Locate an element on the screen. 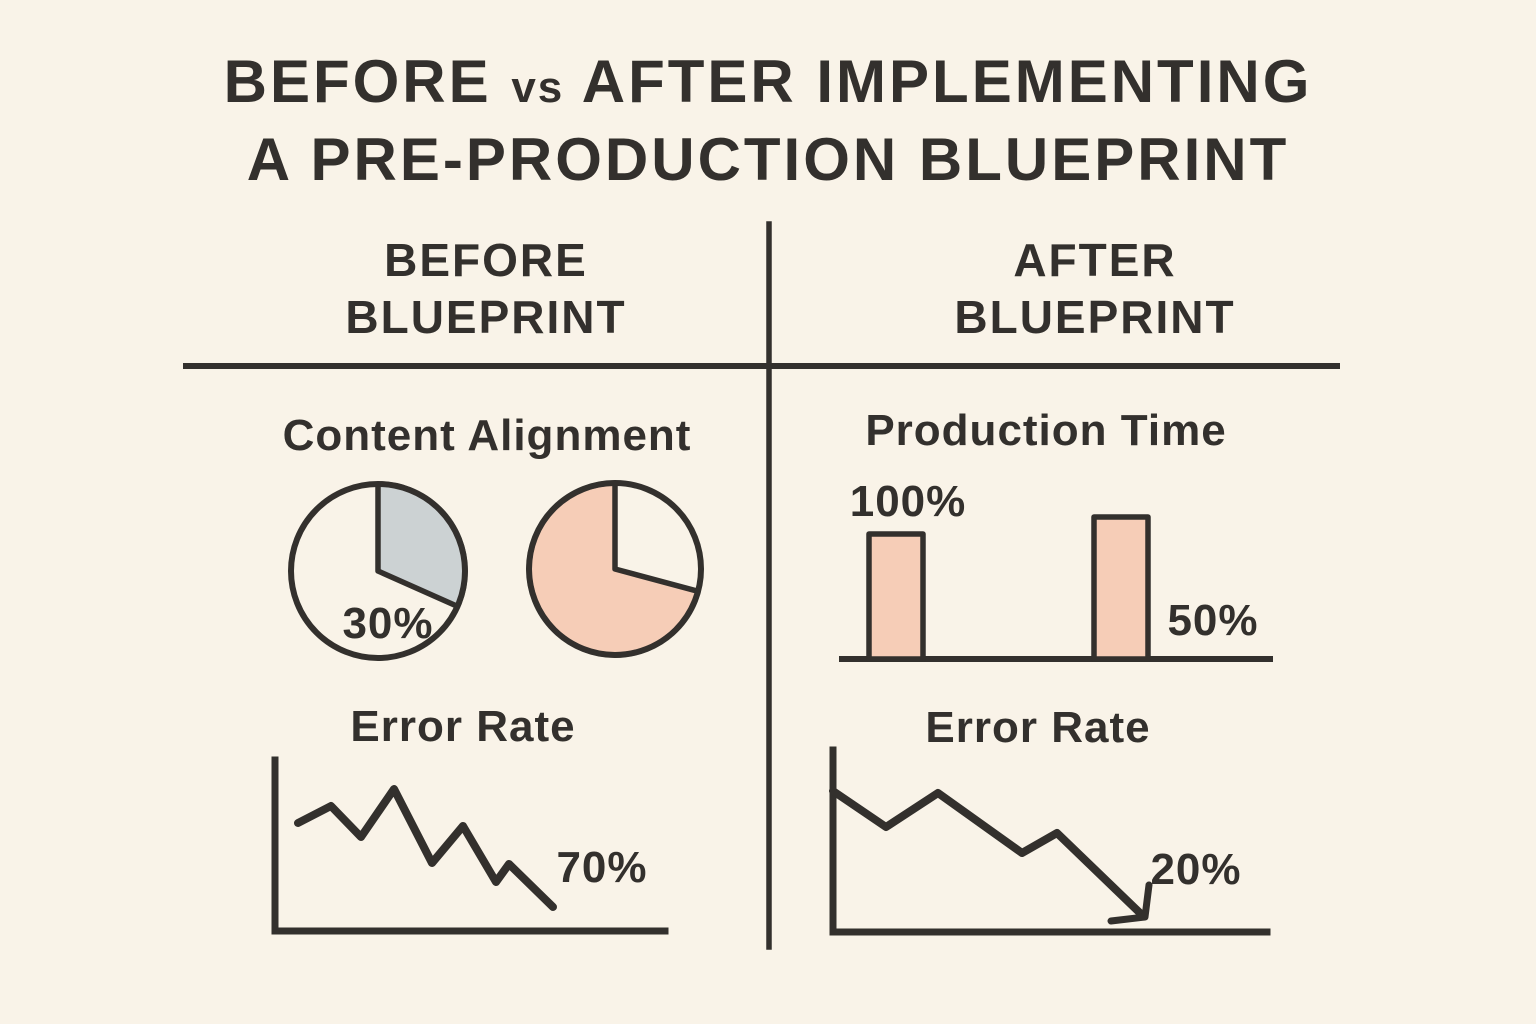 The width and height of the screenshot is (1536, 1024). error-after-axes is located at coordinates (1050, 841).